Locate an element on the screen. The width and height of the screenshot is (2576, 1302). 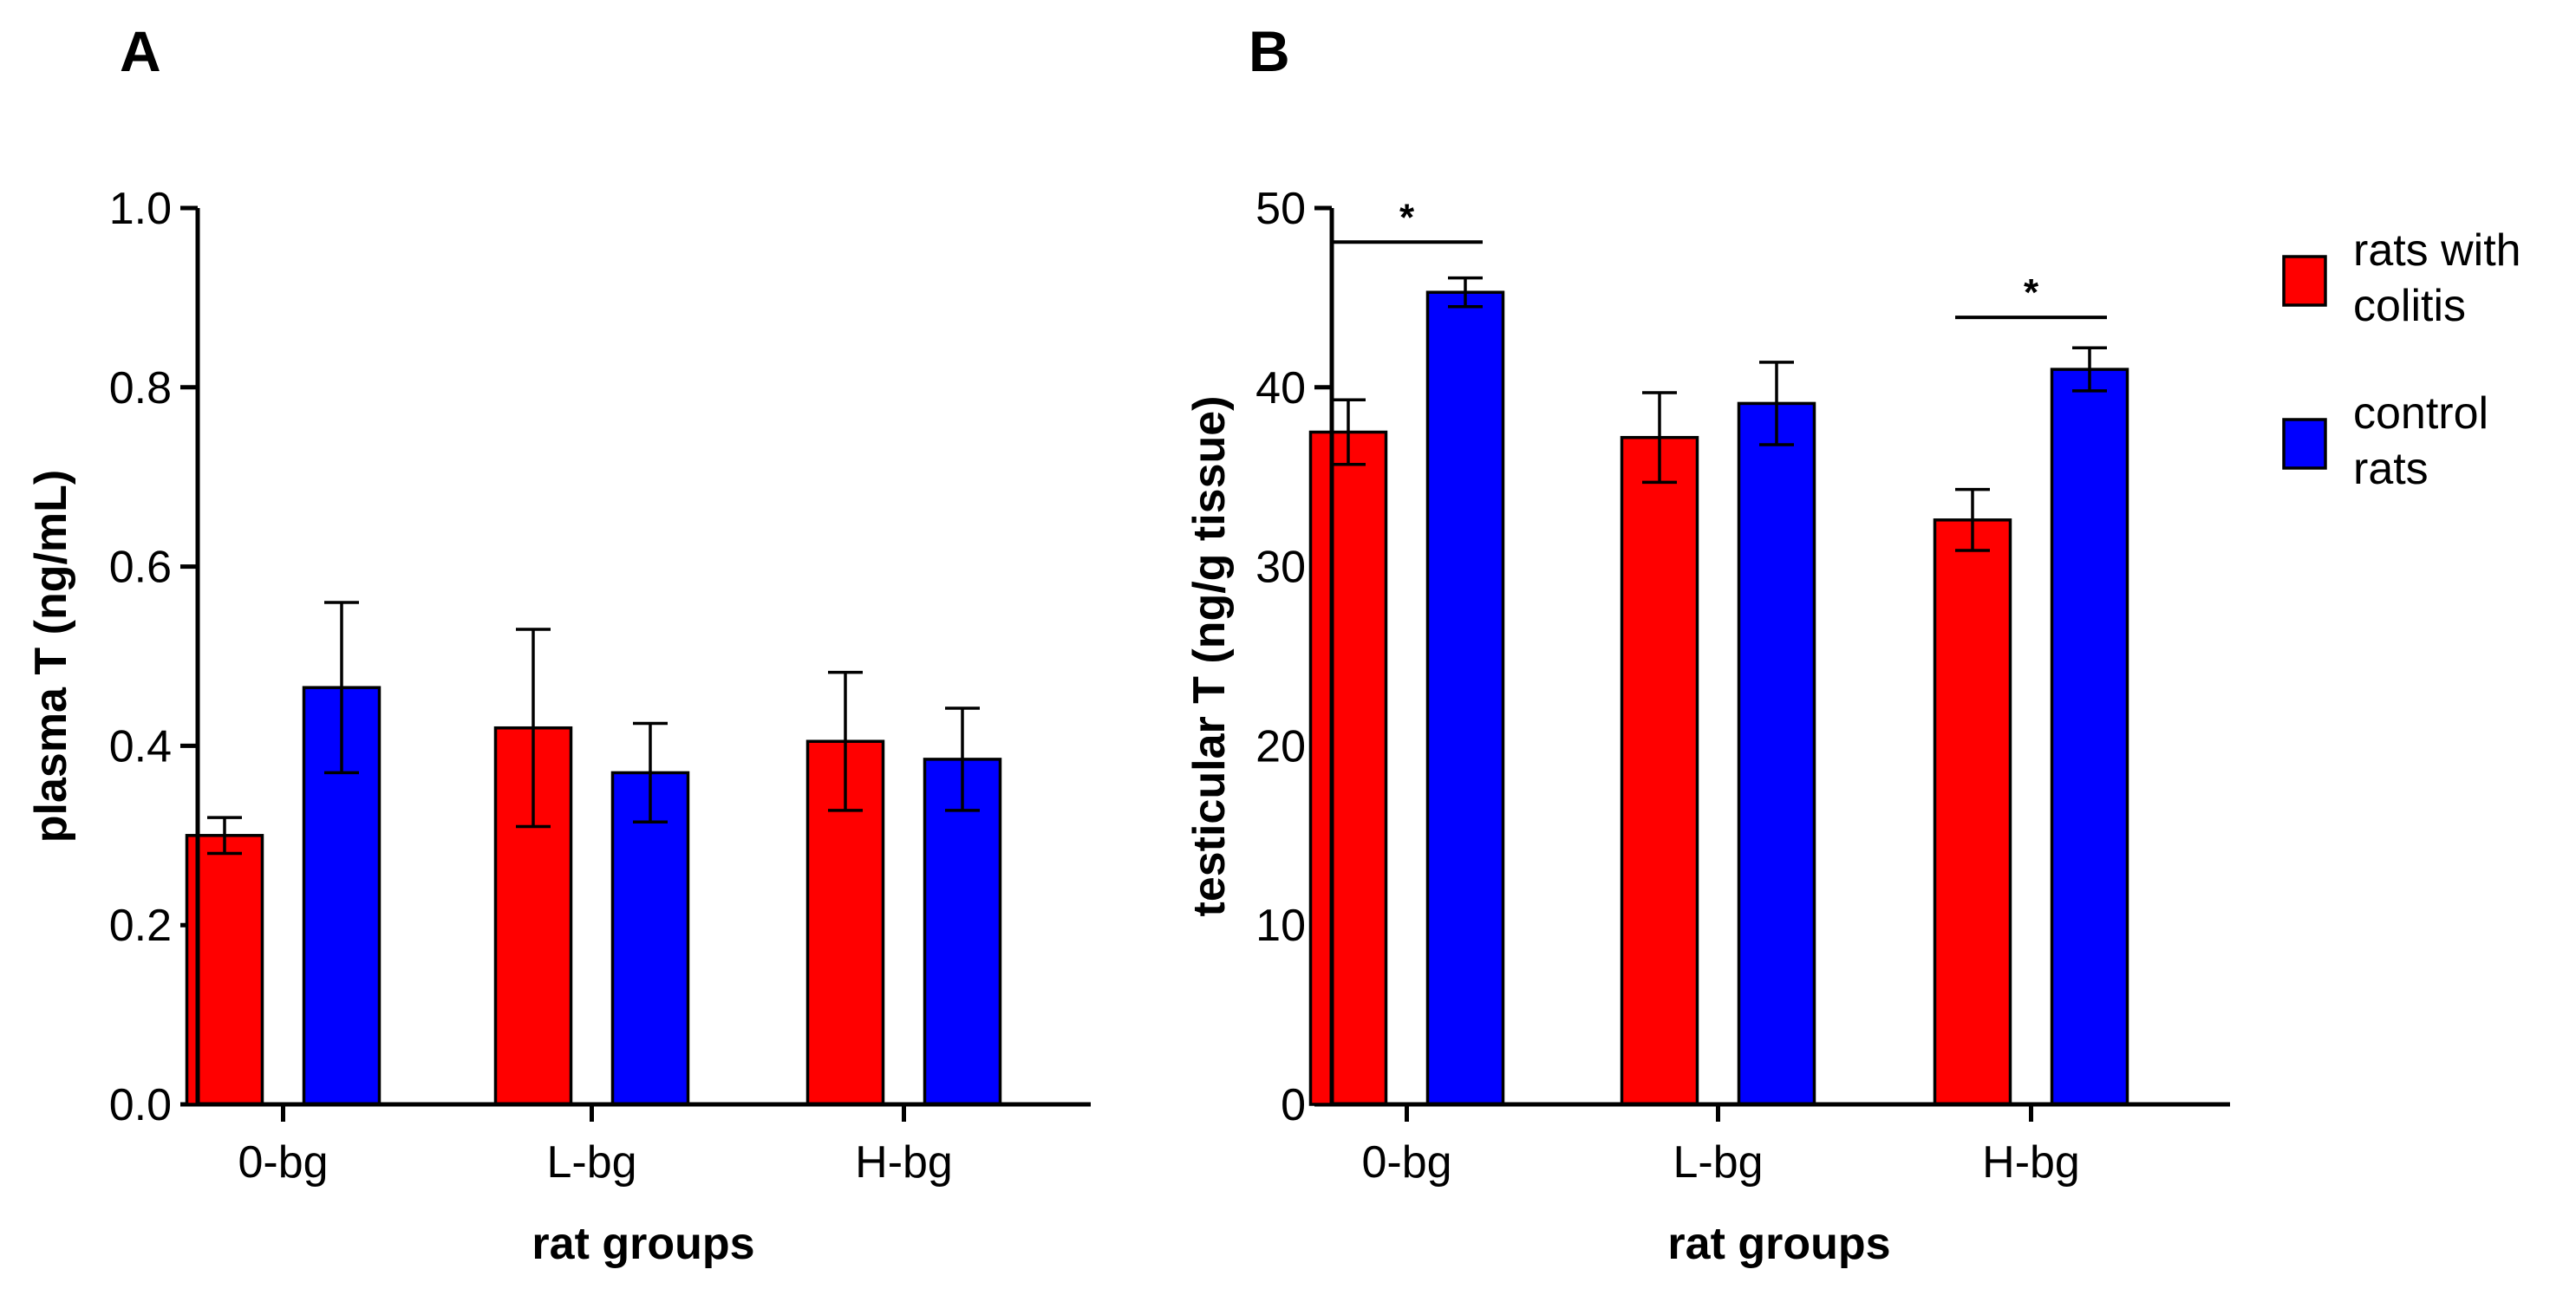
panel-b-significance: ** is located at coordinates (1719, 258).